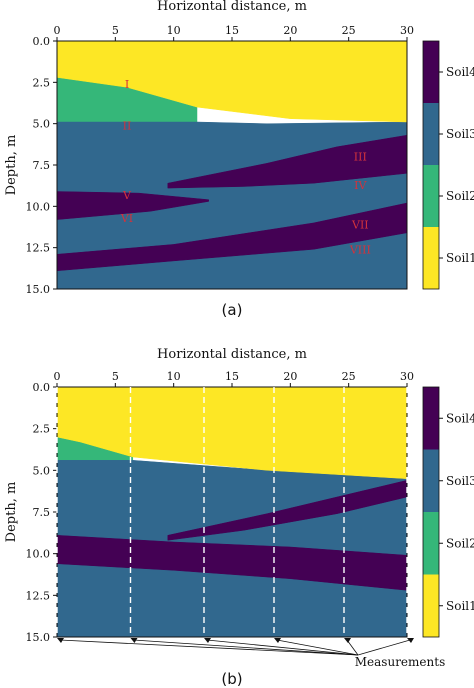  I want to click on panel-b-colorbar-label: Soil4, so click(460, 418).